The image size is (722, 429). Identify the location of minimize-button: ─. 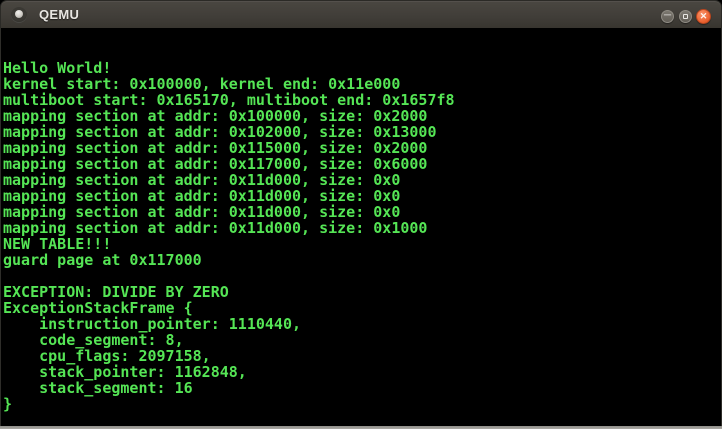
(667, 16).